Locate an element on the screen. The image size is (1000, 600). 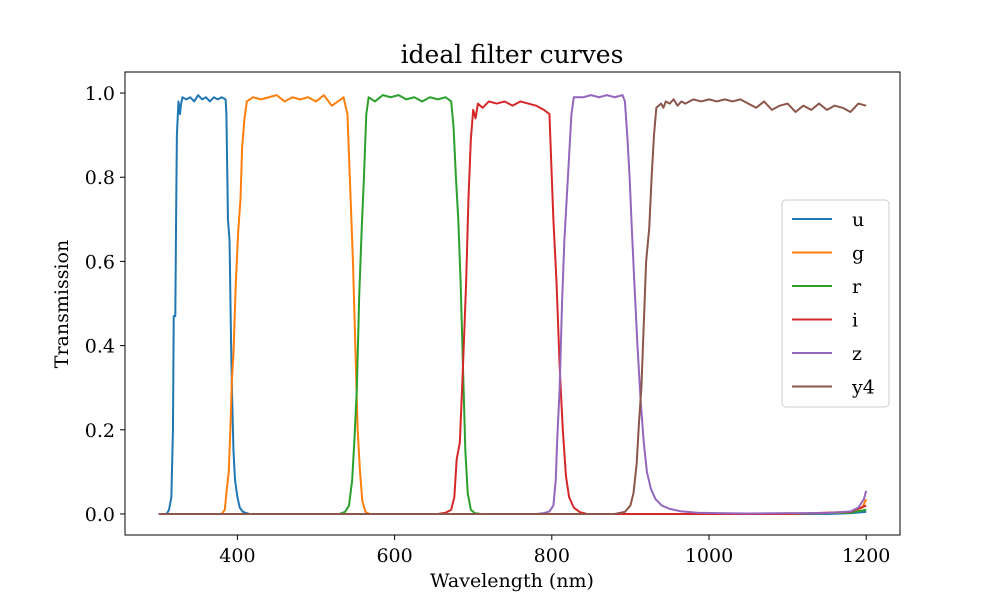
y-tick-label: 0.8 is located at coordinates (100, 178).